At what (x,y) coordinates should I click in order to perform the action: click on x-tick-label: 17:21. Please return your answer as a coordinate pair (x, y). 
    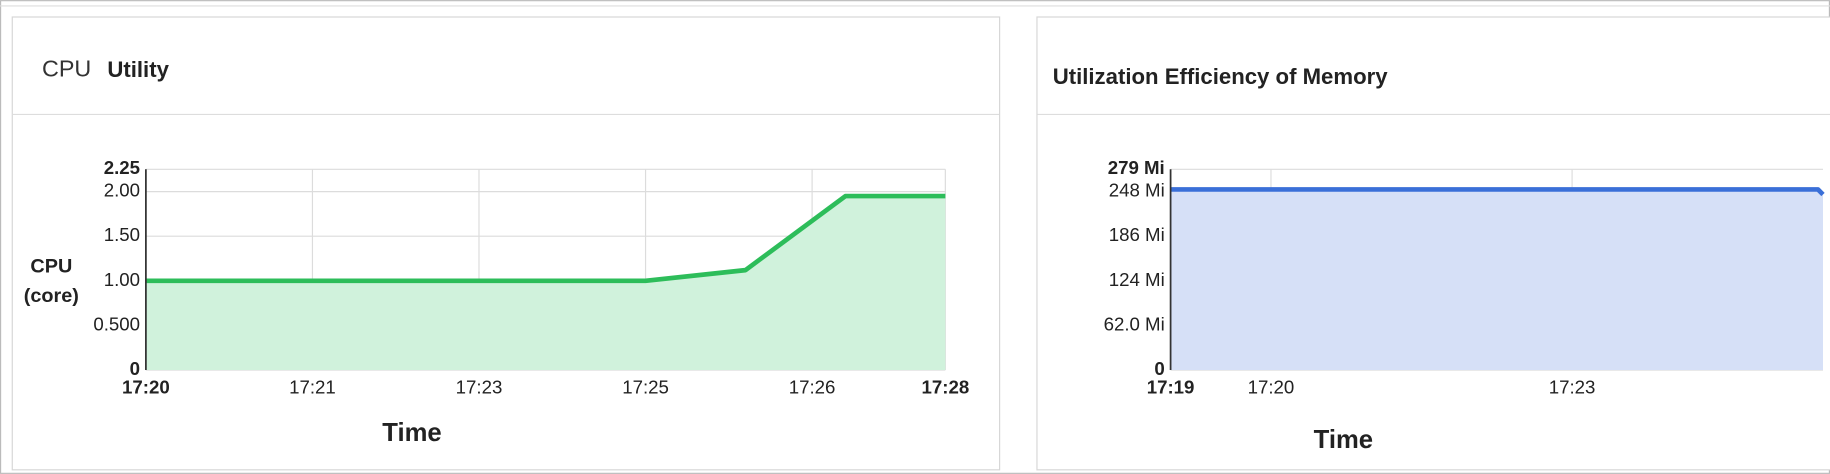
    Looking at the image, I should click on (312, 387).